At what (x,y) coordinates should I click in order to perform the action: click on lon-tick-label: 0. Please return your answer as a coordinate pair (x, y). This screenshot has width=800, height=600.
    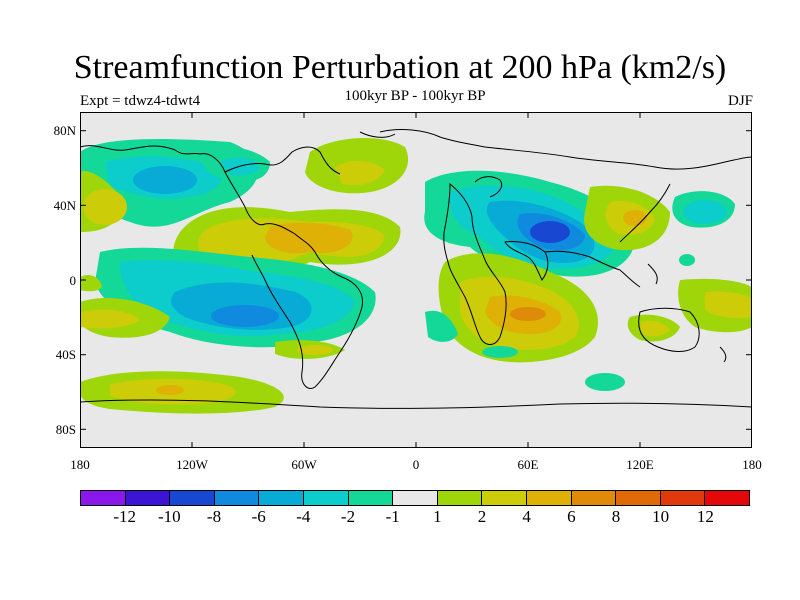
    Looking at the image, I should click on (416, 464).